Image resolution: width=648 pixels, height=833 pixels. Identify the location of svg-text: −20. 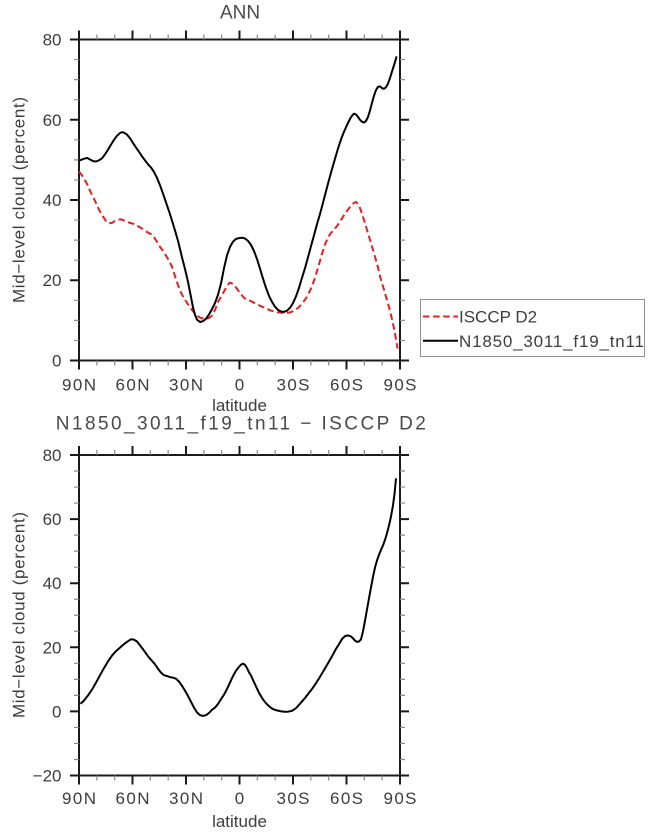
(47, 776).